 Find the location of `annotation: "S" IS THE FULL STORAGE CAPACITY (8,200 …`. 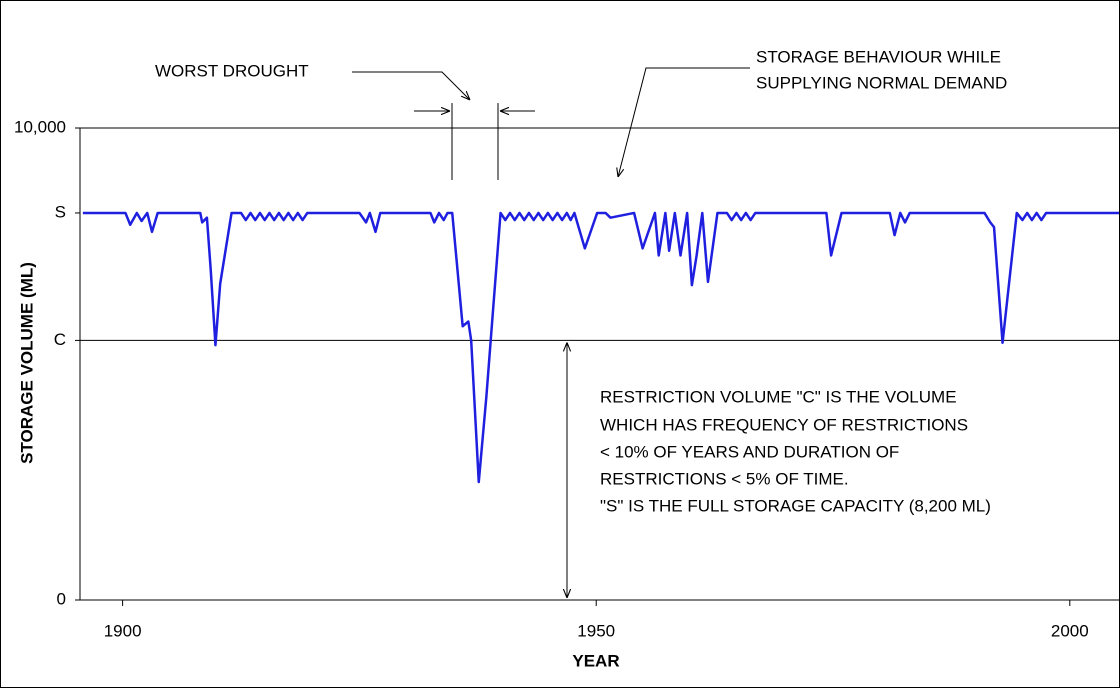

annotation: "S" IS THE FULL STORAGE CAPACITY (8,200 … is located at coordinates (795, 505).